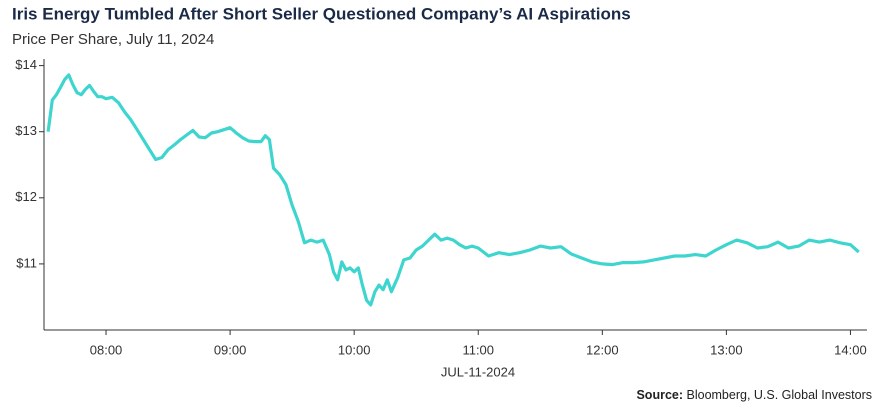 The height and width of the screenshot is (408, 886). What do you see at coordinates (659, 395) in the screenshot?
I see `source-label: Source:` at bounding box center [659, 395].